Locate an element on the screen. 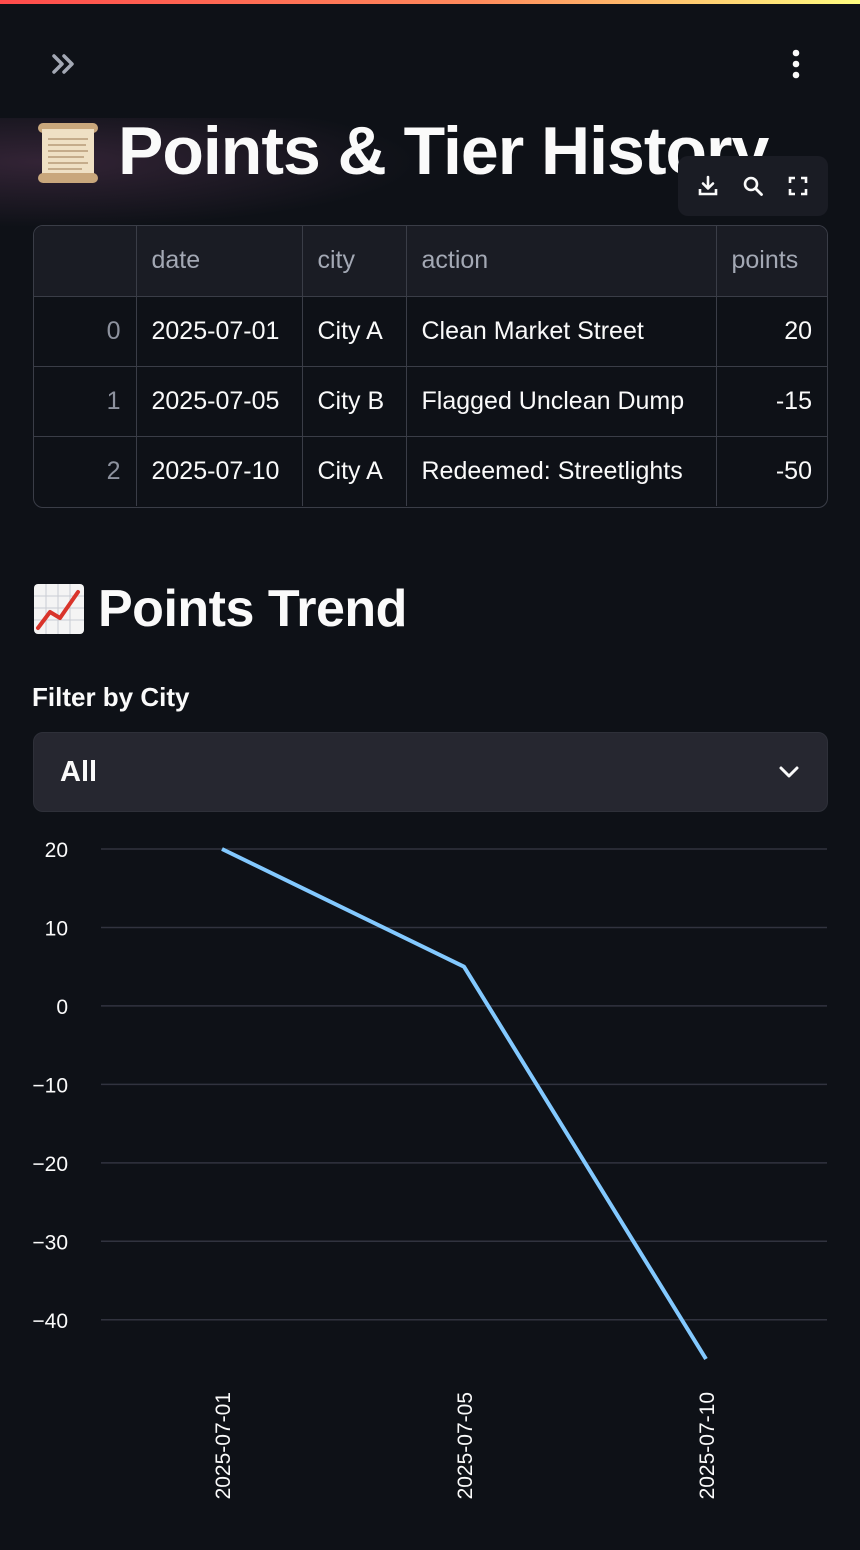 The width and height of the screenshot is (860, 1550). app-header is located at coordinates (430, 61).